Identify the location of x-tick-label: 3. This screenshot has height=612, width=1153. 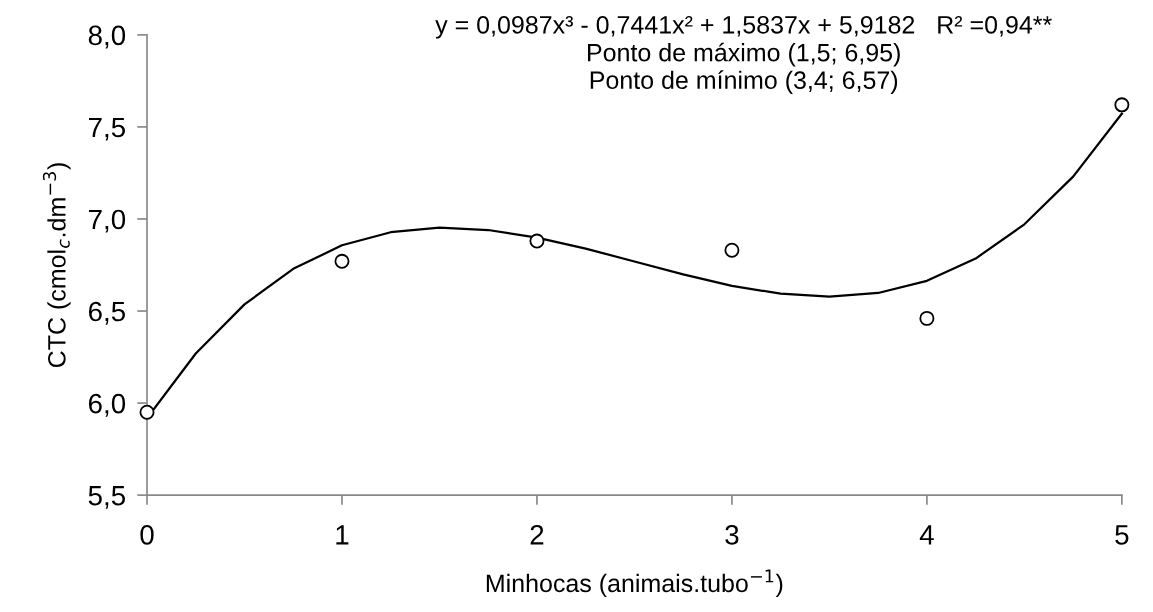
(732, 535).